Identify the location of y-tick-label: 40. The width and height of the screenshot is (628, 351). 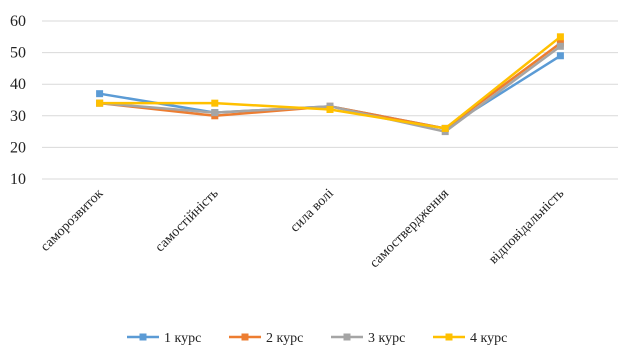
(18, 84).